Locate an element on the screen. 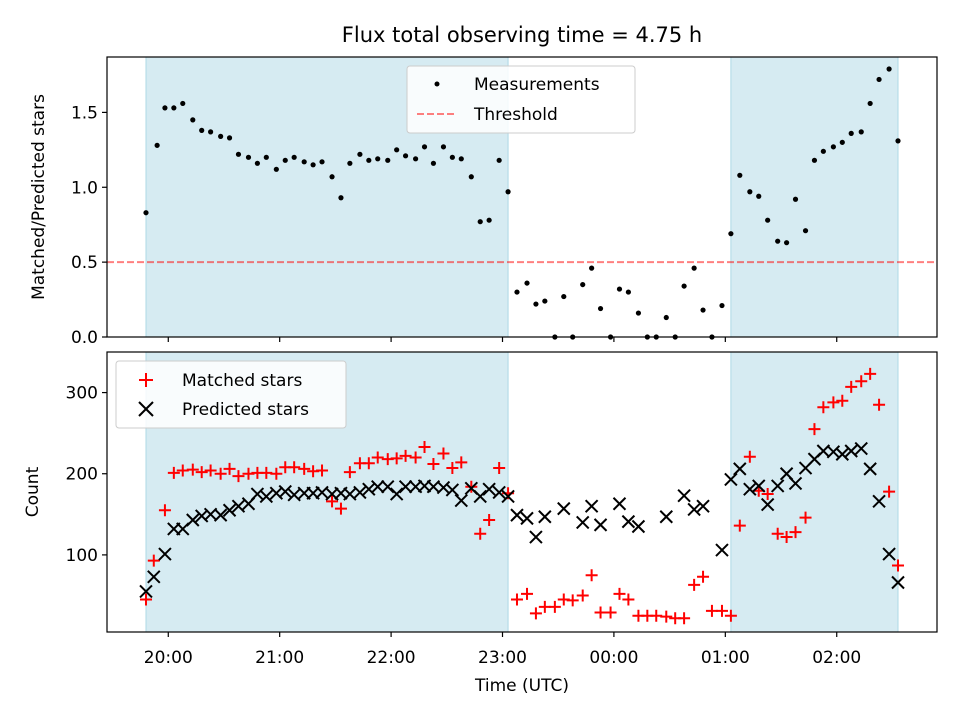 Image resolution: width=960 pixels, height=720 pixels. x-axis-label: Time (UTC) is located at coordinates (521, 686).